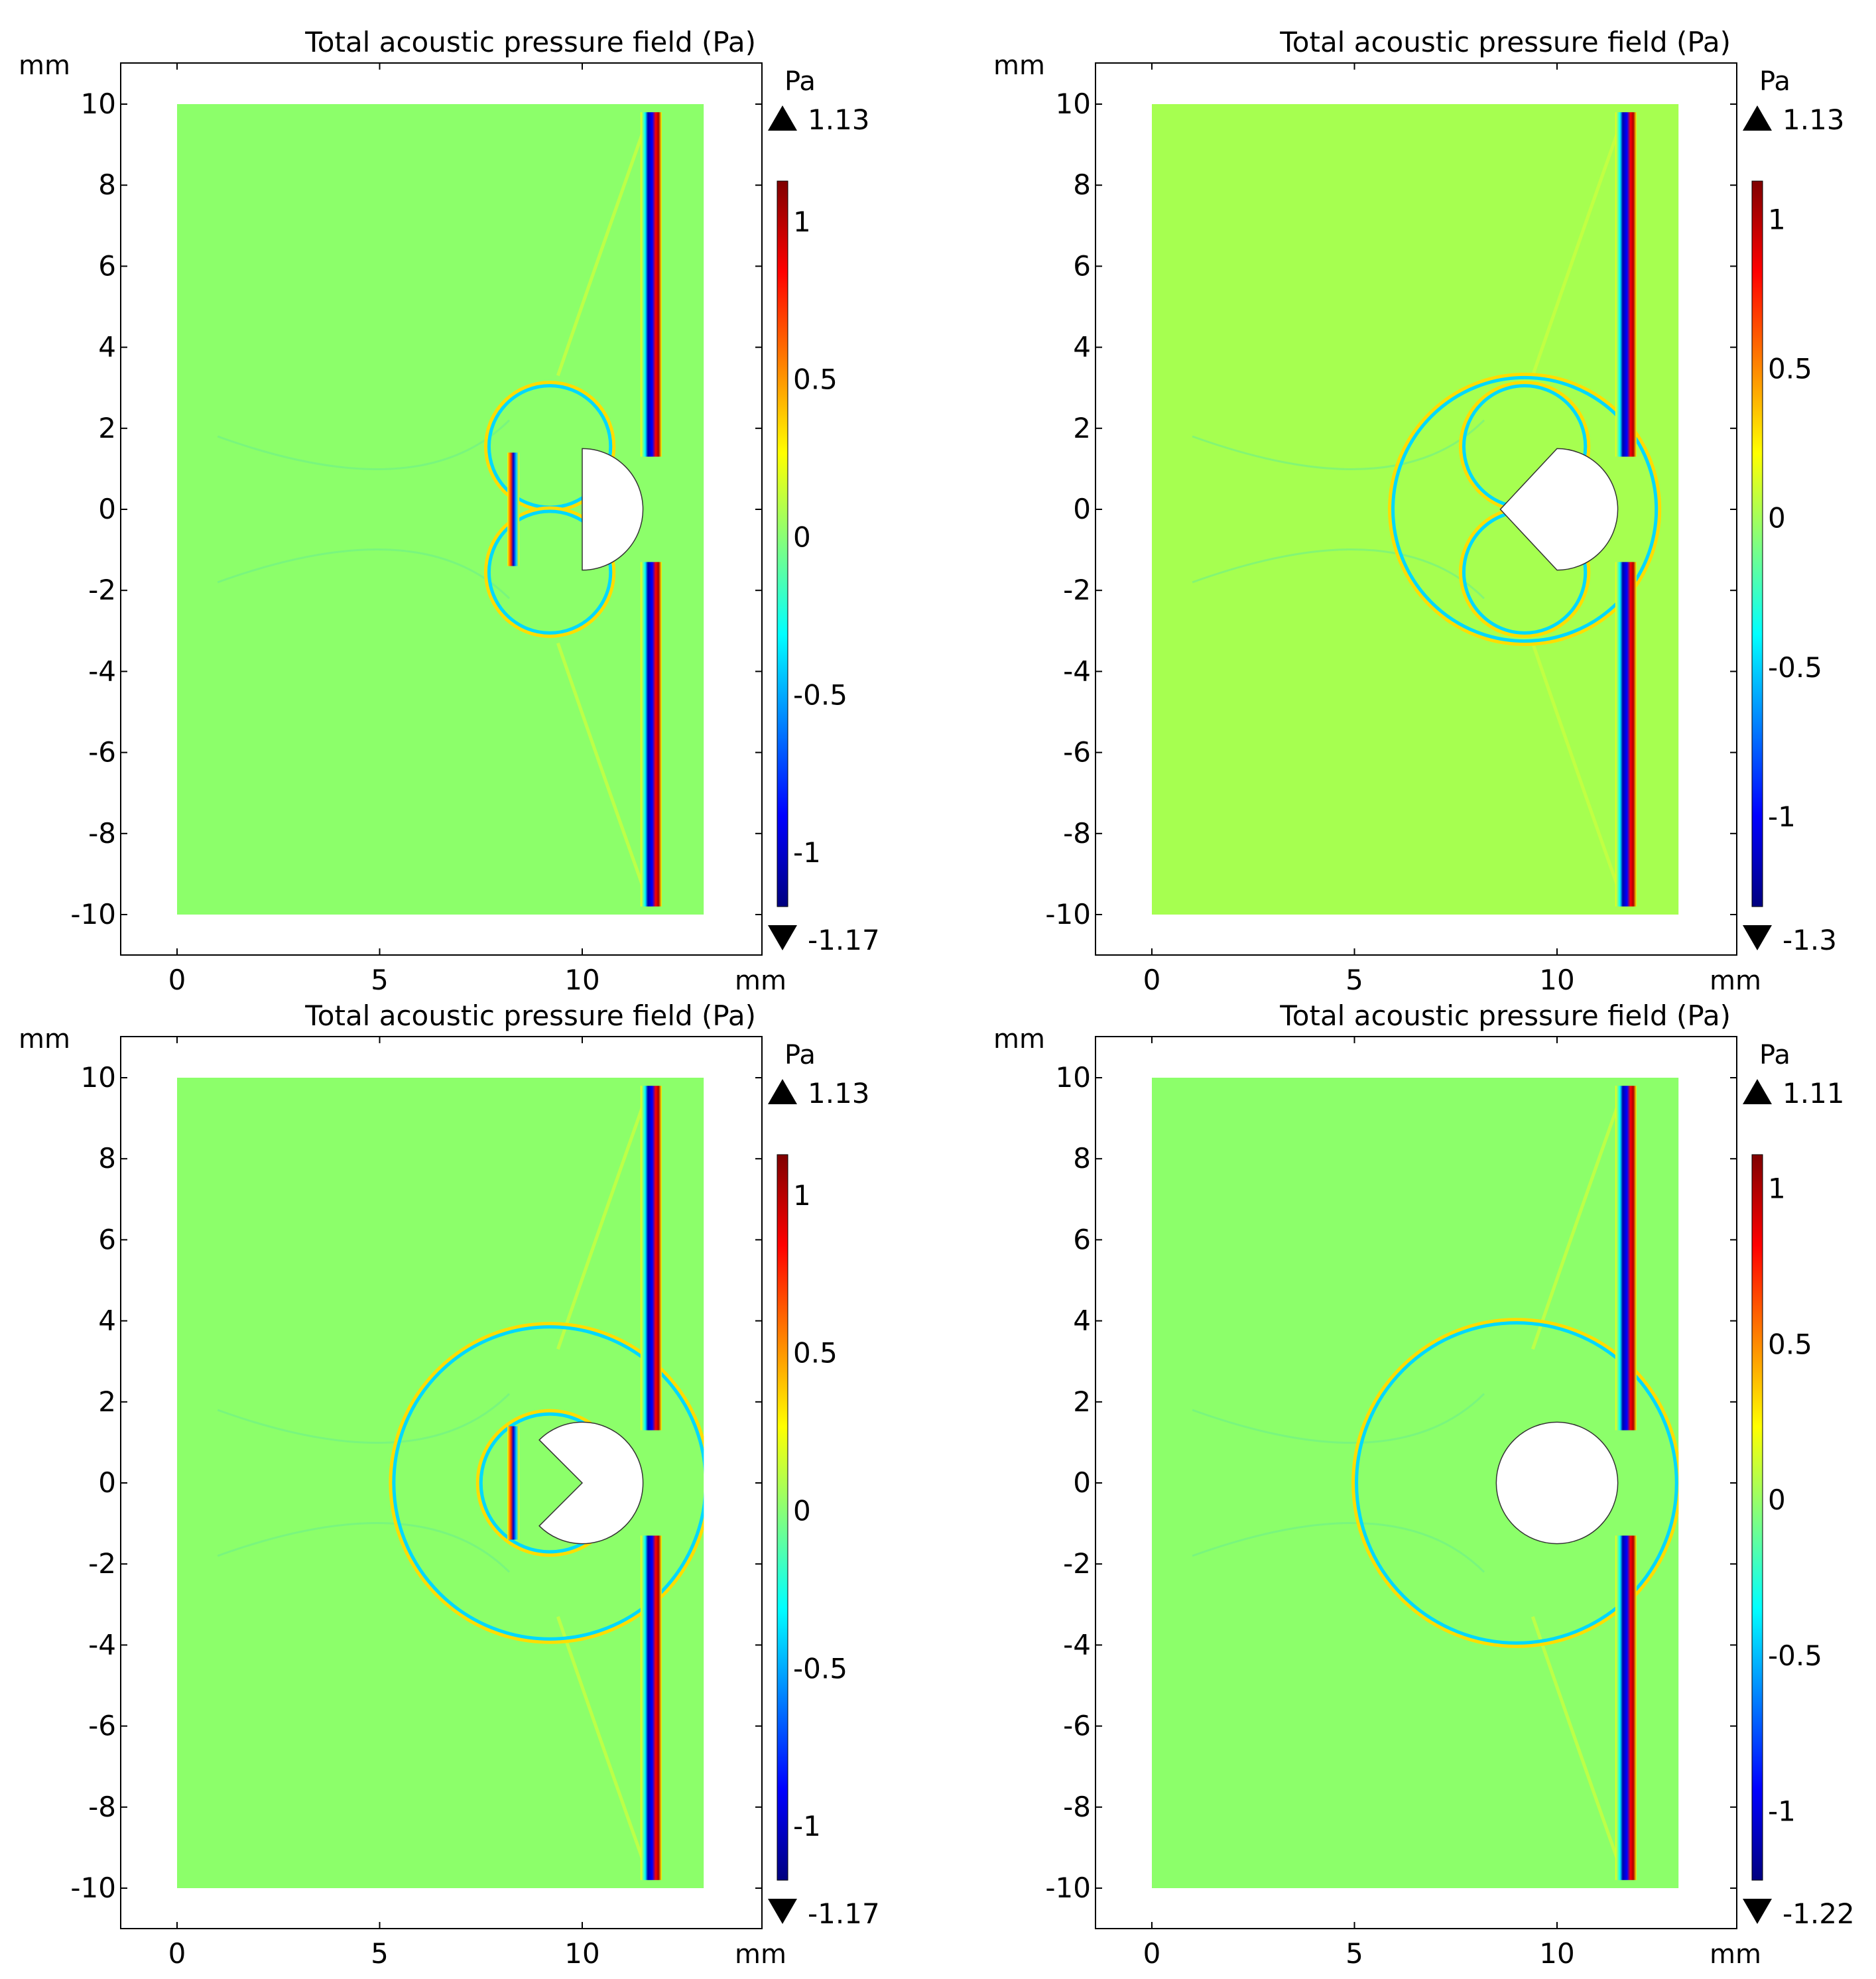 The width and height of the screenshot is (1876, 1979). I want to click on colorbar-min: -1.3, so click(1809, 940).